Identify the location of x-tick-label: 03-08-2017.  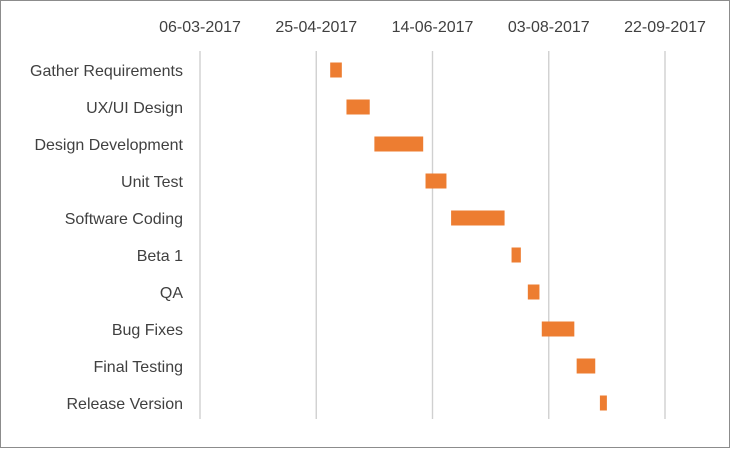
(549, 27).